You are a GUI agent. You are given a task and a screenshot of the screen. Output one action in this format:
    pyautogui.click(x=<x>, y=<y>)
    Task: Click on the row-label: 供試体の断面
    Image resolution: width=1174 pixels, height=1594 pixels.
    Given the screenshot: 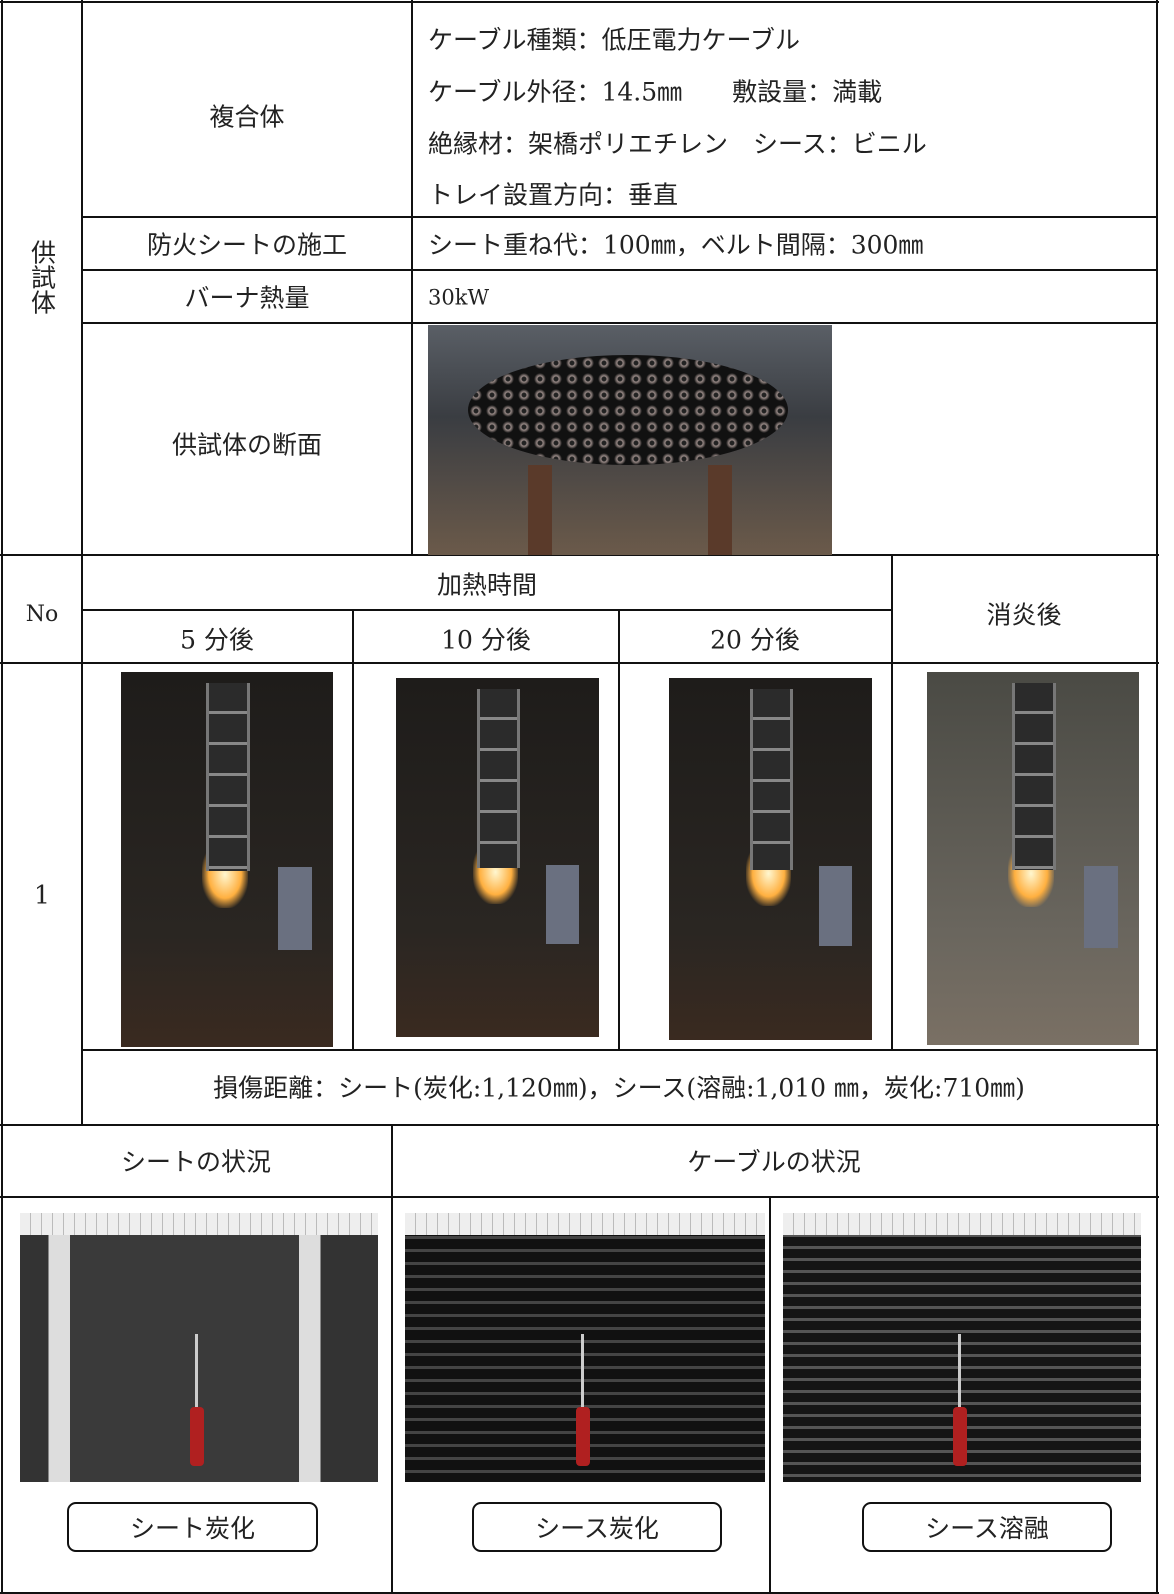 What is the action you would take?
    pyautogui.click(x=247, y=445)
    